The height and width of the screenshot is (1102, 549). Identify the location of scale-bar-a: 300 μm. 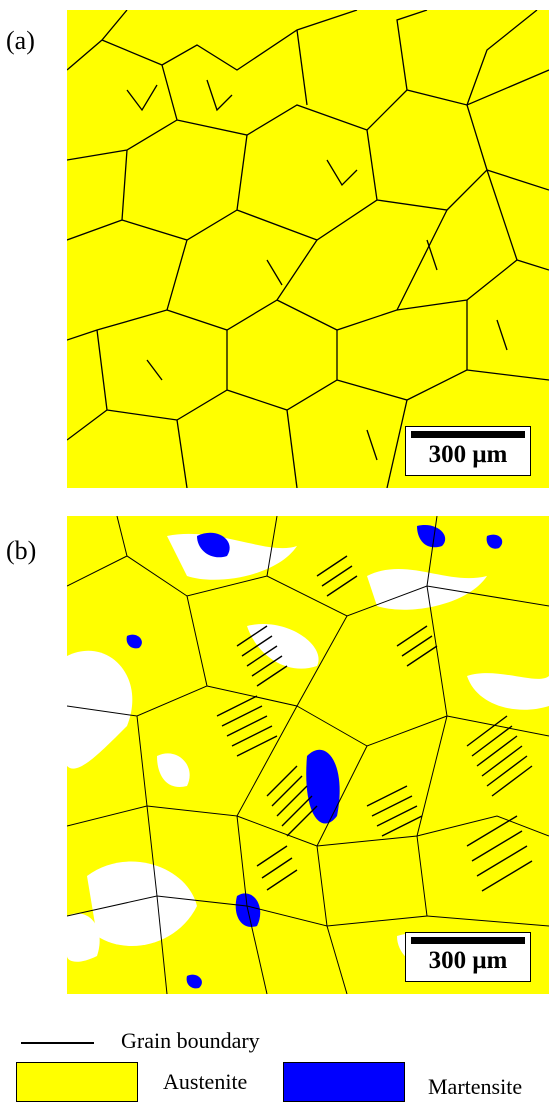
(468, 451).